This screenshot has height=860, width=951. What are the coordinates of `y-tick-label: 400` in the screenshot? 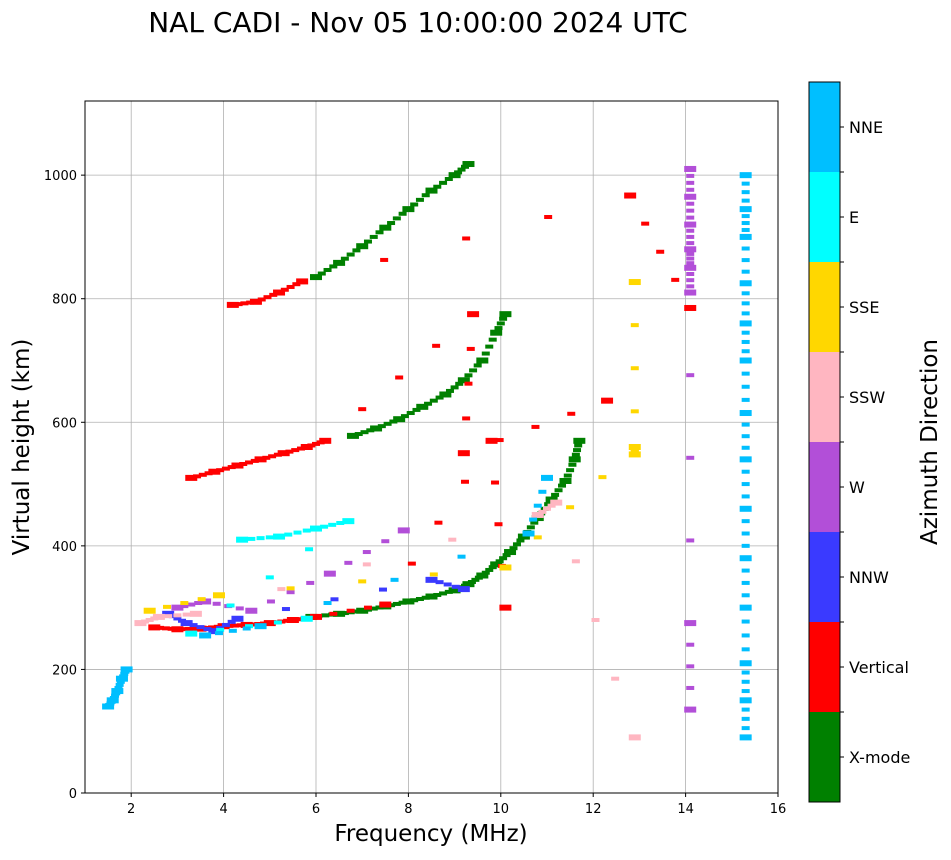 It's located at (64, 547).